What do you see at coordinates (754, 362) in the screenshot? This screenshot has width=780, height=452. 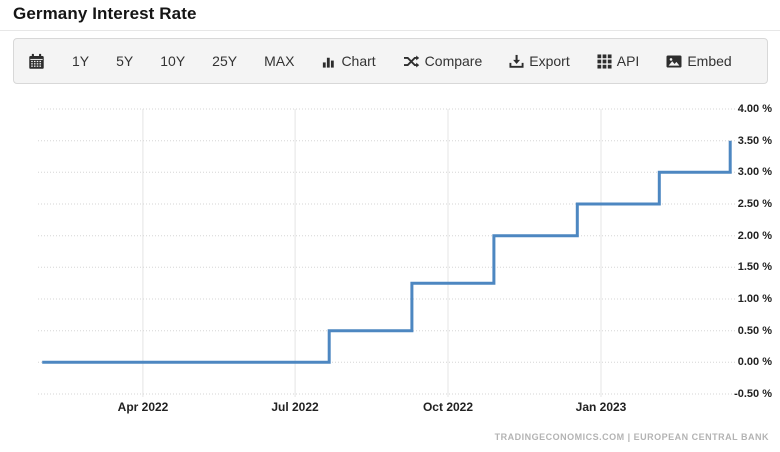 I see `y-tick-label: 0.00 %` at bounding box center [754, 362].